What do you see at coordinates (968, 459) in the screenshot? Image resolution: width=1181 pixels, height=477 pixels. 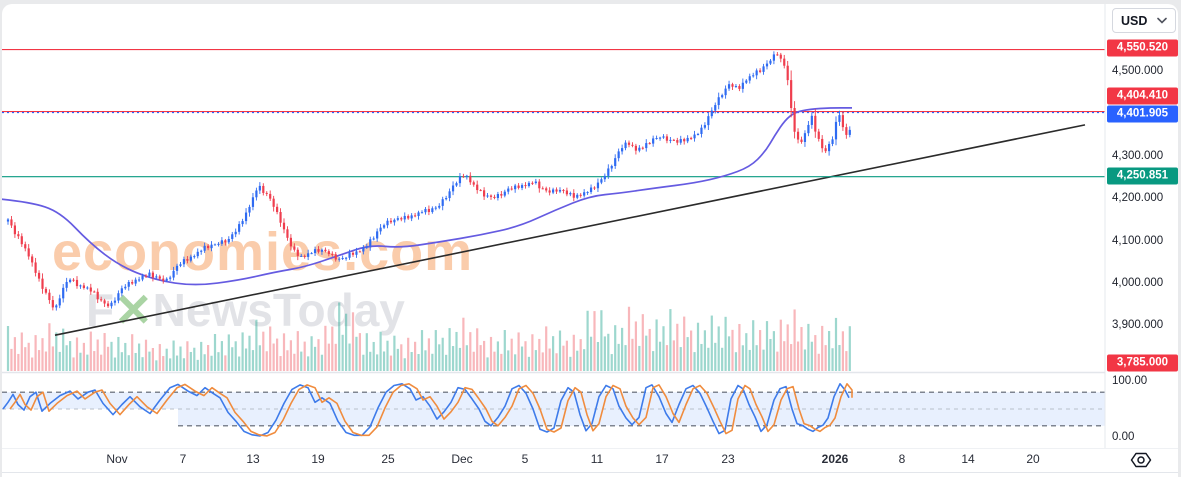 I see `time-tick-label: 14` at bounding box center [968, 459].